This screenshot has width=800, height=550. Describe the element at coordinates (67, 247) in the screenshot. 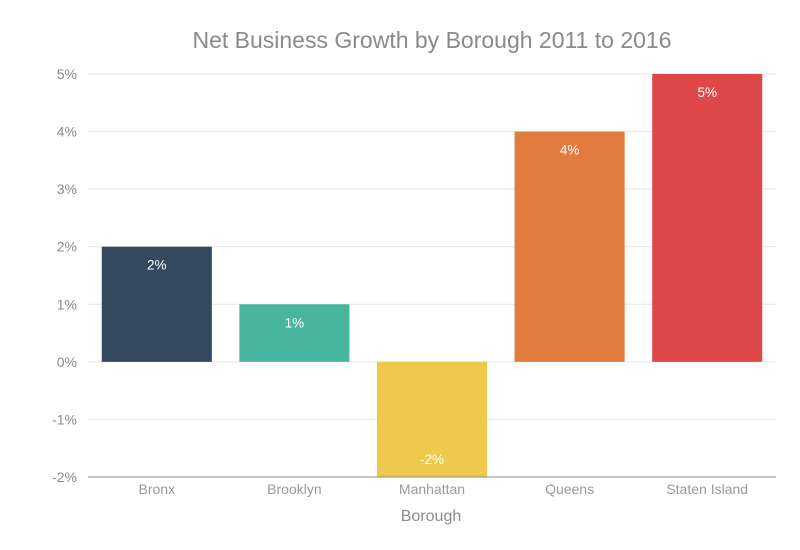

I see `y-tick-label: 2%` at that location.